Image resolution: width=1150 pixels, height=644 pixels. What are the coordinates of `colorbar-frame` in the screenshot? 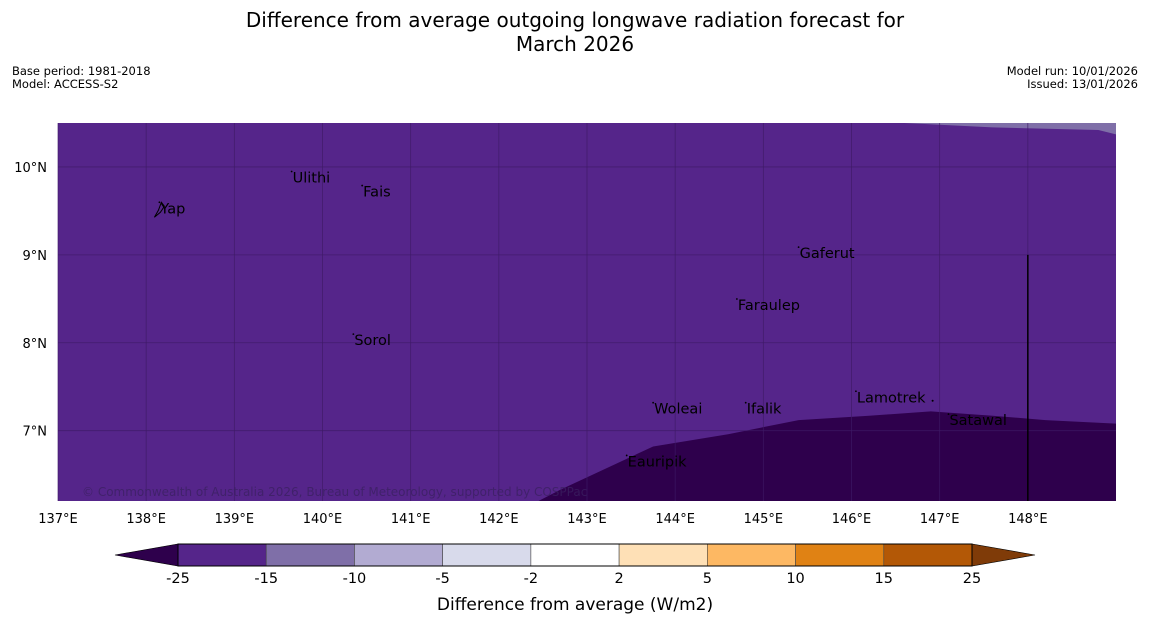 It's located at (575, 555).